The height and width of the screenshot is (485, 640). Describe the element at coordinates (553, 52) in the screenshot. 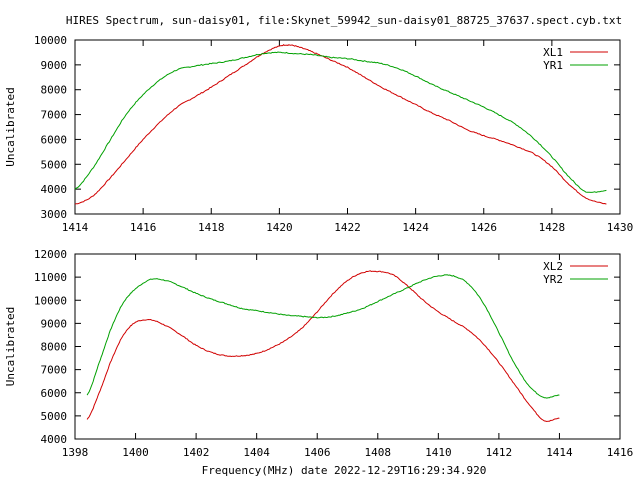

I see `legend-label-xl1: XL1` at that location.